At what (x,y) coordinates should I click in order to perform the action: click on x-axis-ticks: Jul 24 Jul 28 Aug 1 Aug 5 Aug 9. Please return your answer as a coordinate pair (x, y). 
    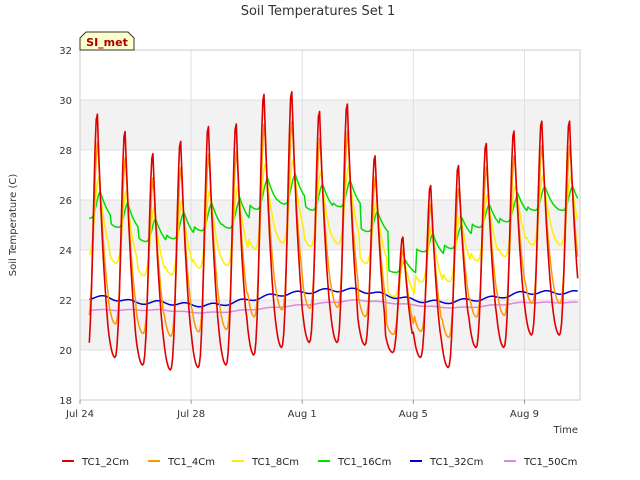
    Looking at the image, I should click on (302, 410).